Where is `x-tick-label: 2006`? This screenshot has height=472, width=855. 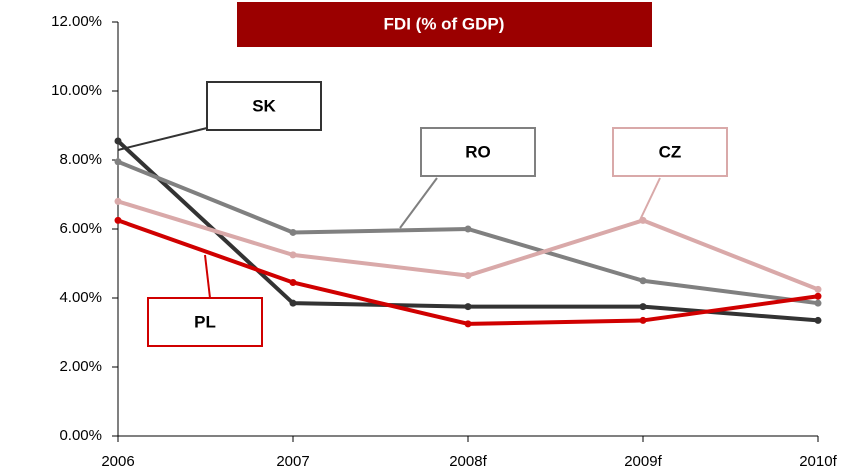 x-tick-label: 2006 is located at coordinates (117, 461).